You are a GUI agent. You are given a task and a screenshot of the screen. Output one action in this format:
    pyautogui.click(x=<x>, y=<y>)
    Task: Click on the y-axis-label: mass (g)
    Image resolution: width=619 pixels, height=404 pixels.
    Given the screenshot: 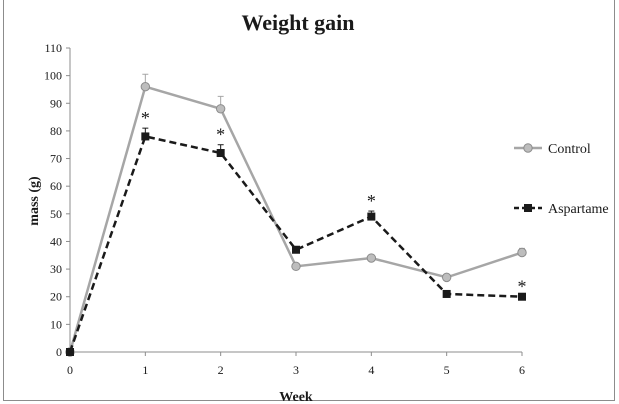 What is the action you would take?
    pyautogui.click(x=34, y=201)
    